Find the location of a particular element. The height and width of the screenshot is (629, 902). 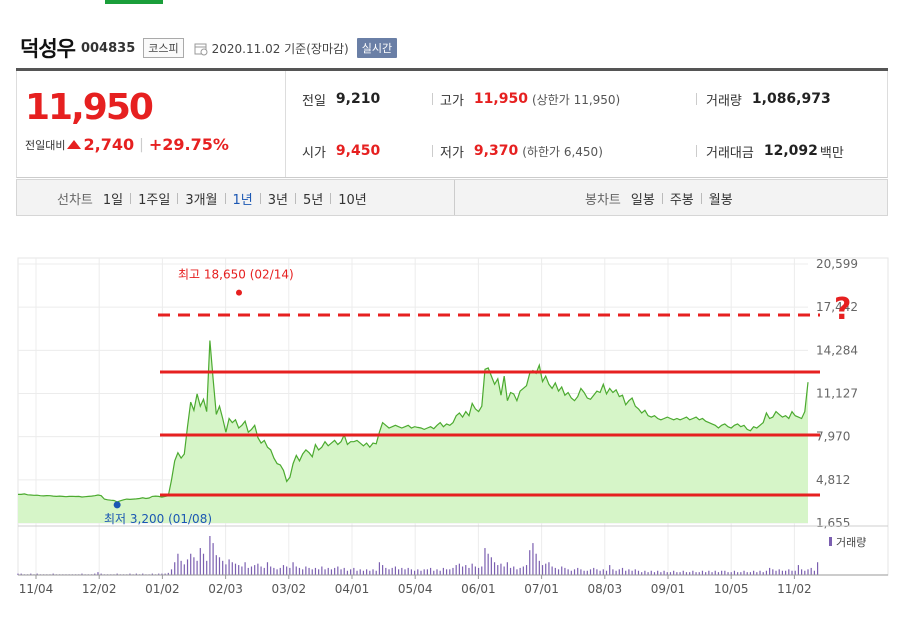

stat-lower-limit: (하한가 6,450) is located at coordinates (562, 151).